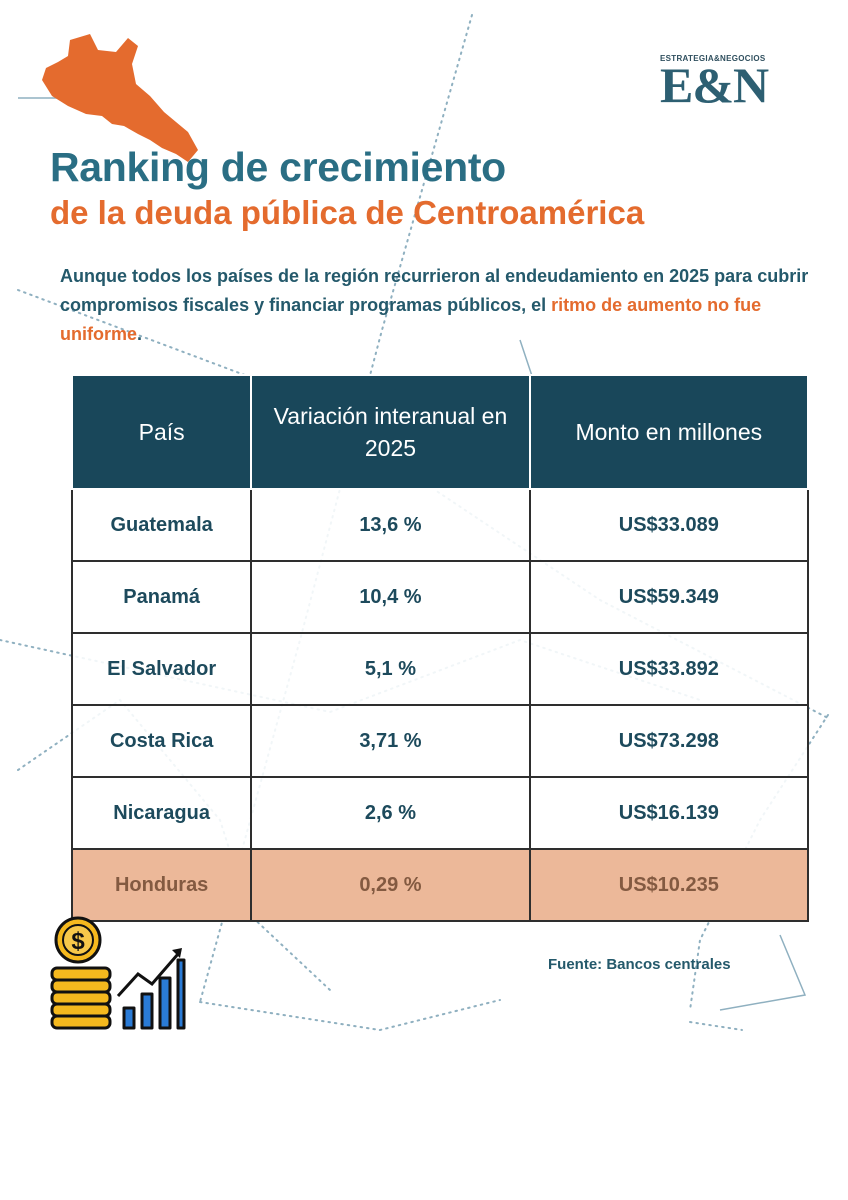 The image size is (848, 1200). What do you see at coordinates (278, 167) in the screenshot?
I see `page-title: Ranking de crecimiento` at bounding box center [278, 167].